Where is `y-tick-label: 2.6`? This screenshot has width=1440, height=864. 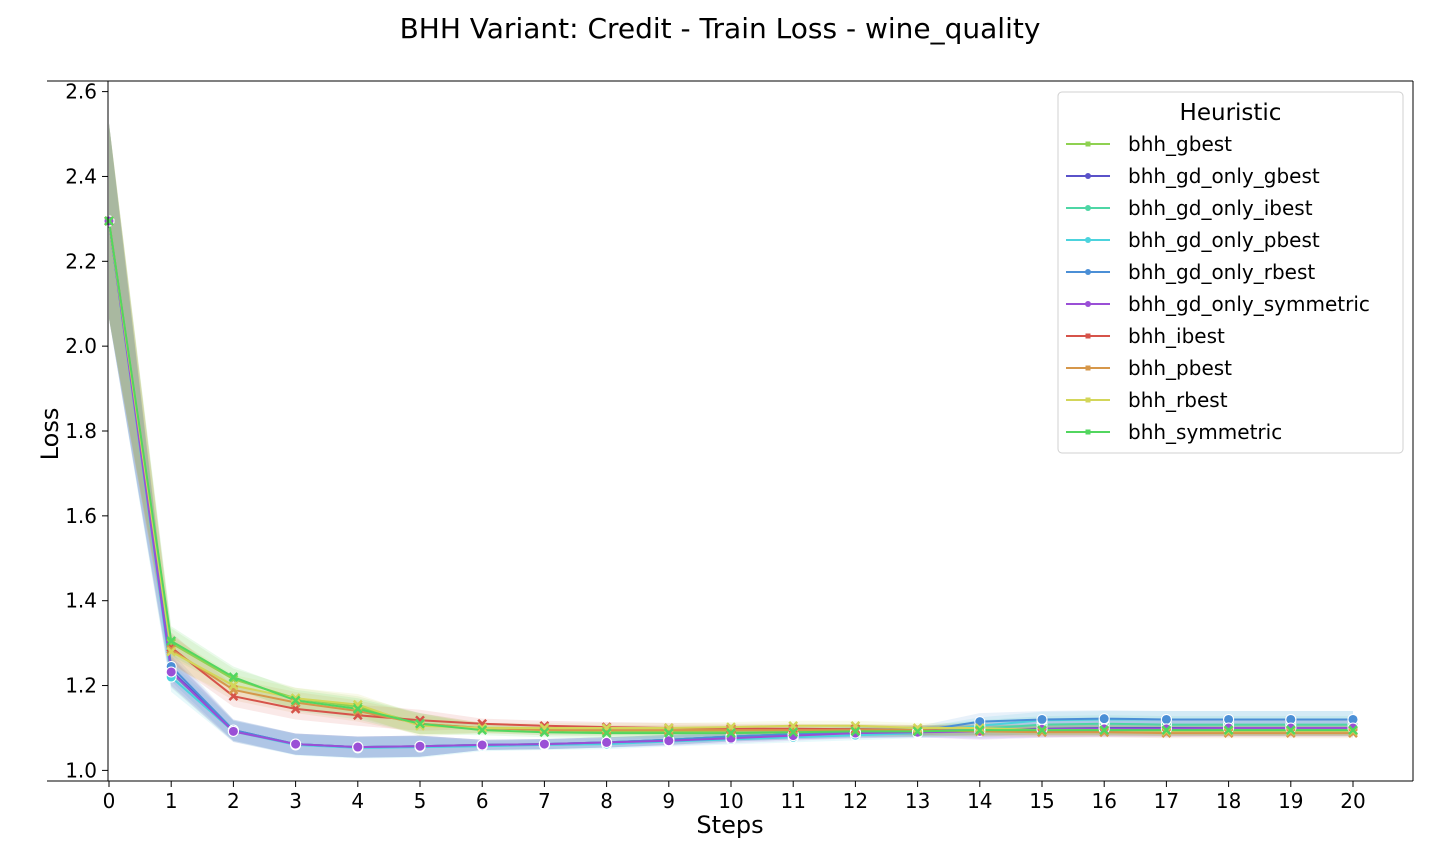
y-tick-label: 2.6 is located at coordinates (81, 92).